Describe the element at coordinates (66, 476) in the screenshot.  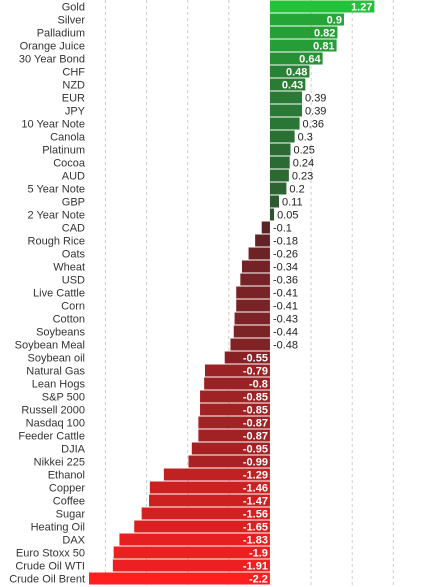
I see `category-label-ethanol: Ethanol` at that location.